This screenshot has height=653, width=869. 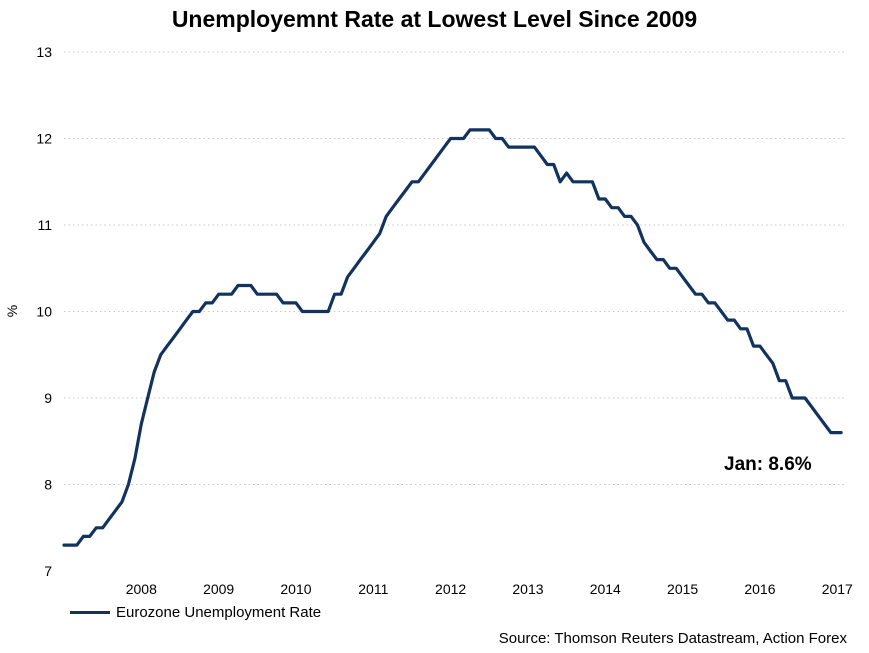 What do you see at coordinates (218, 589) in the screenshot?
I see `x-tick-label: 2009` at bounding box center [218, 589].